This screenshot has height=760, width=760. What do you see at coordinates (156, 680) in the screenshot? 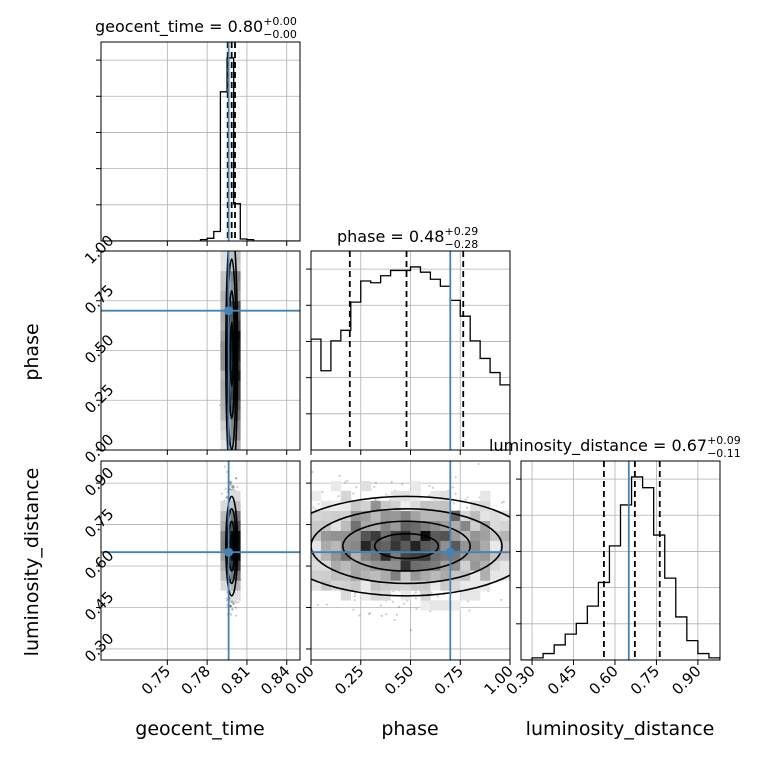
I see `tick-label-x-geocent-time: 0.75` at bounding box center [156, 680].